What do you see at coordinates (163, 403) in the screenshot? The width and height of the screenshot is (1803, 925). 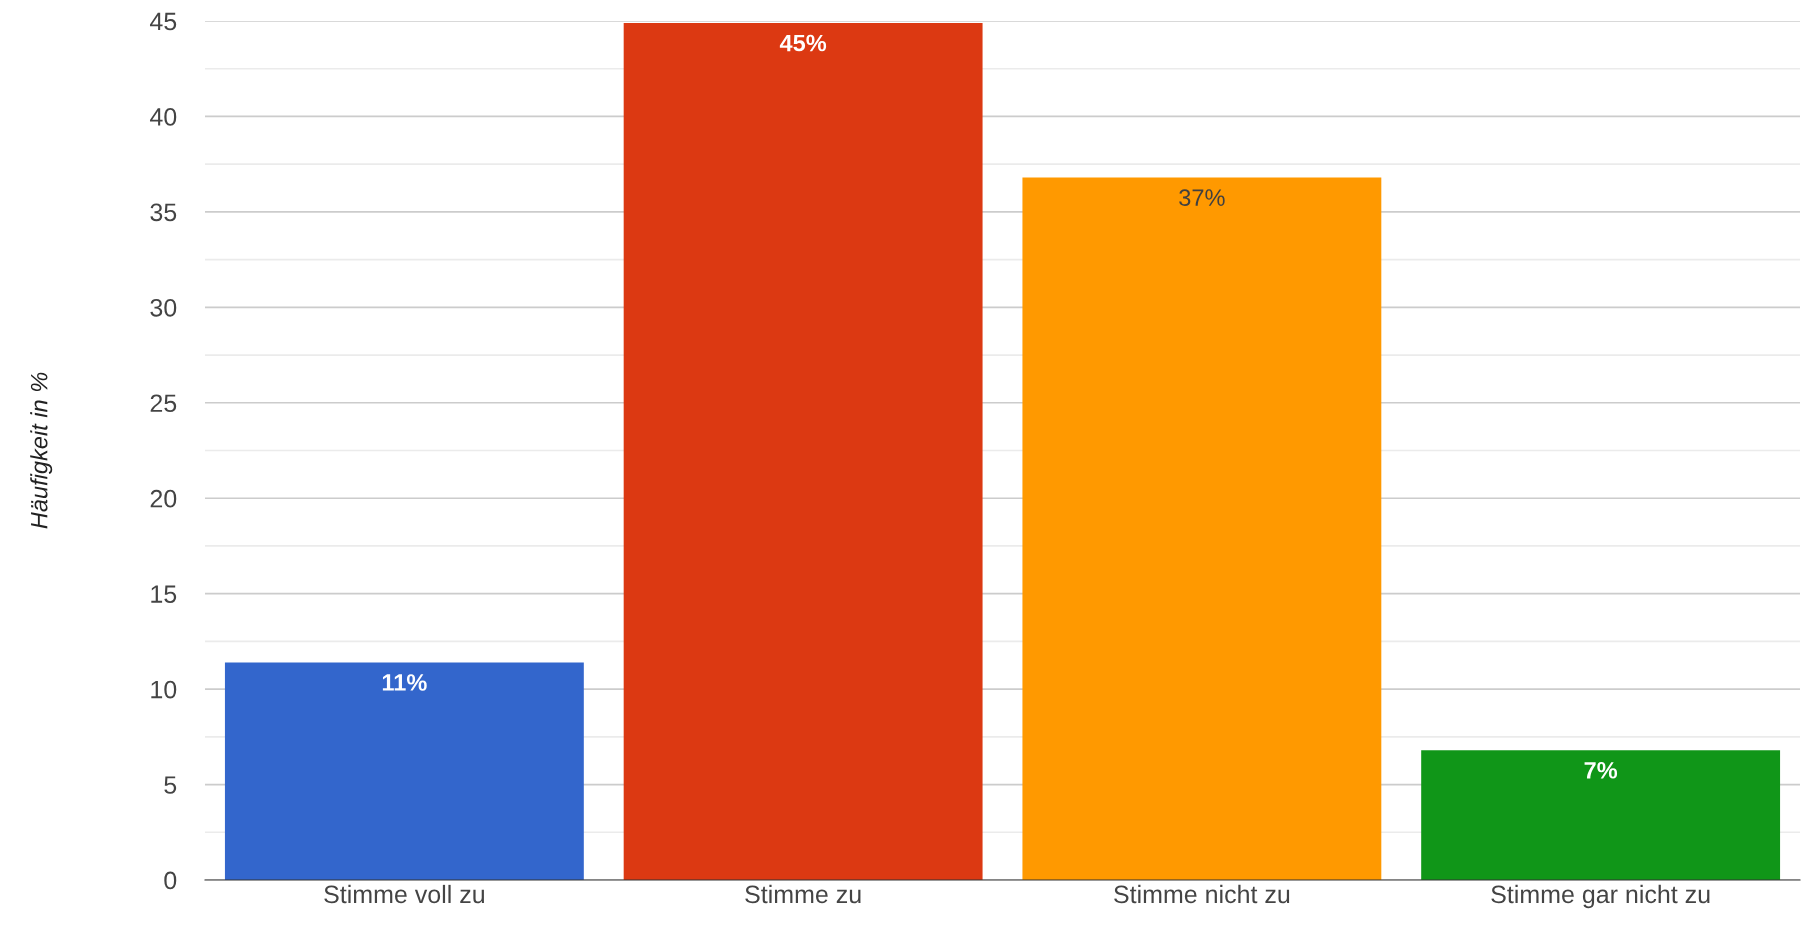 I see `y-tick-label: 25` at bounding box center [163, 403].